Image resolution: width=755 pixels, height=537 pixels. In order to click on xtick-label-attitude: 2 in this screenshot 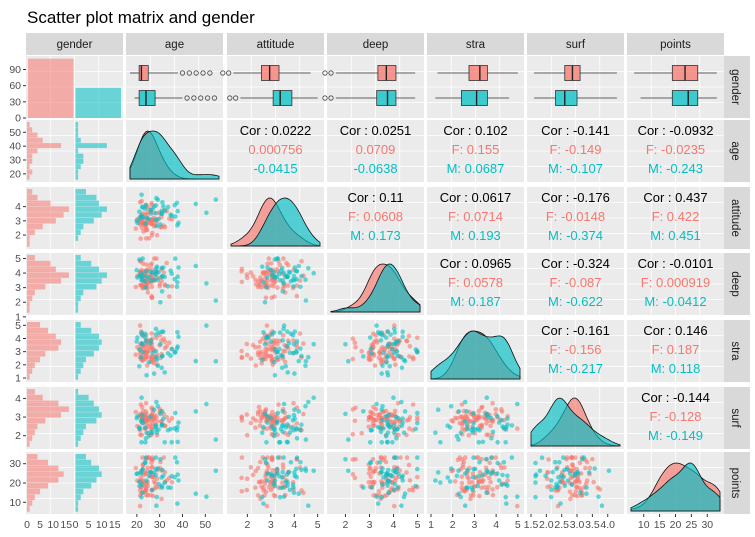, I will do `click(247, 525)`.